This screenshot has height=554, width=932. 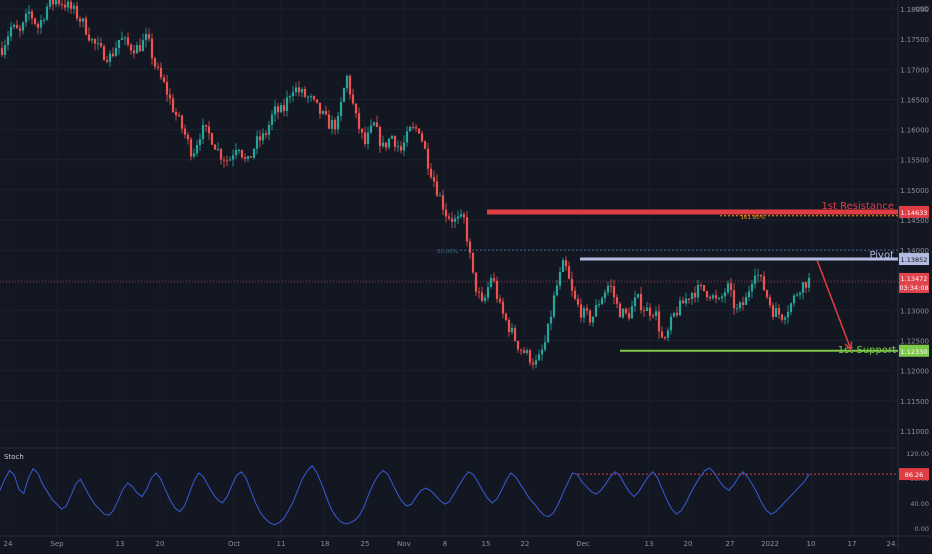 What do you see at coordinates (160, 544) in the screenshot?
I see `time-tick-label: 20` at bounding box center [160, 544].